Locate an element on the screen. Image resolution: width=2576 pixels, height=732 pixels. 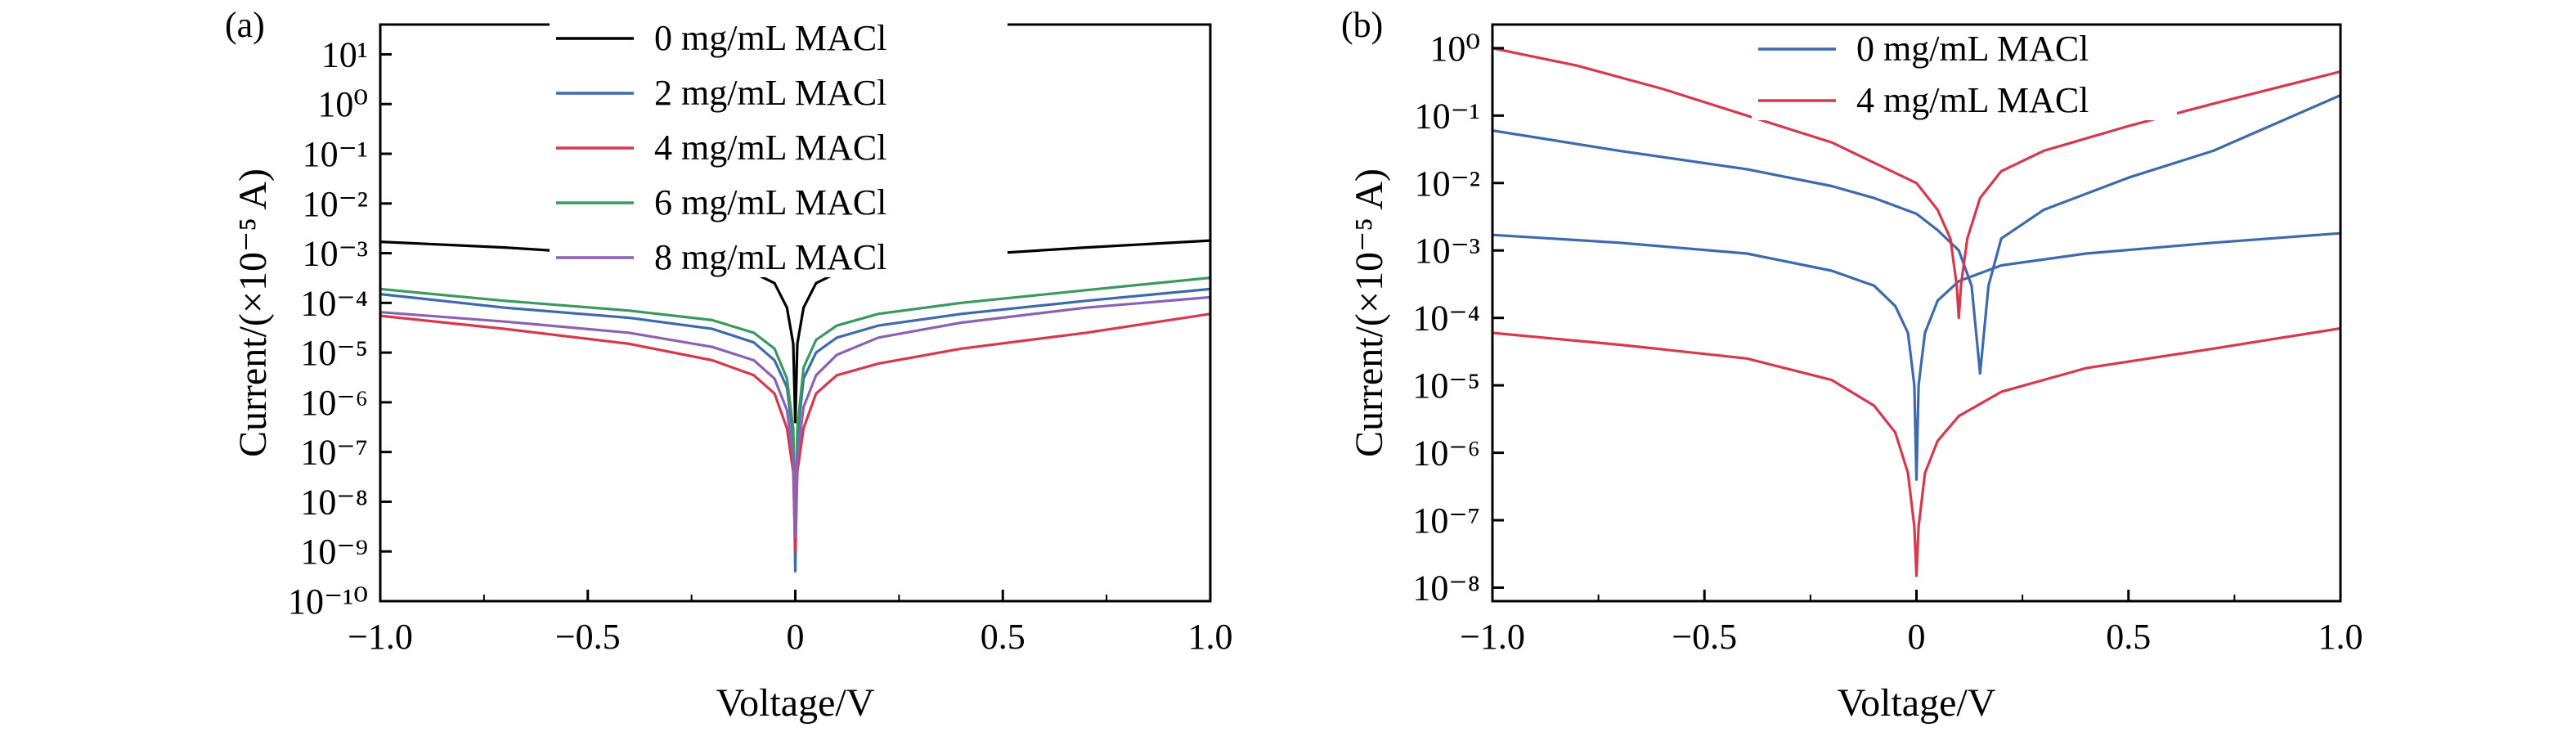
y-tick-label: 10⁻¹⁰ is located at coordinates (328, 602).